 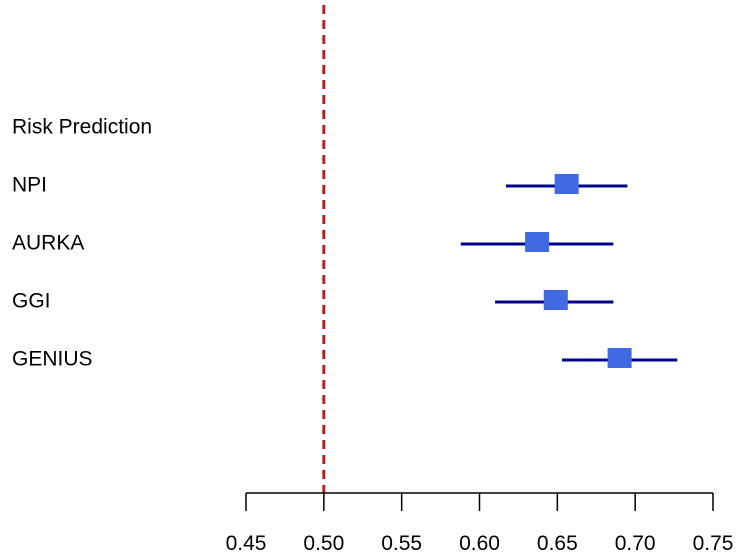 What do you see at coordinates (323, 543) in the screenshot?
I see `x-tick-label: 0.50` at bounding box center [323, 543].